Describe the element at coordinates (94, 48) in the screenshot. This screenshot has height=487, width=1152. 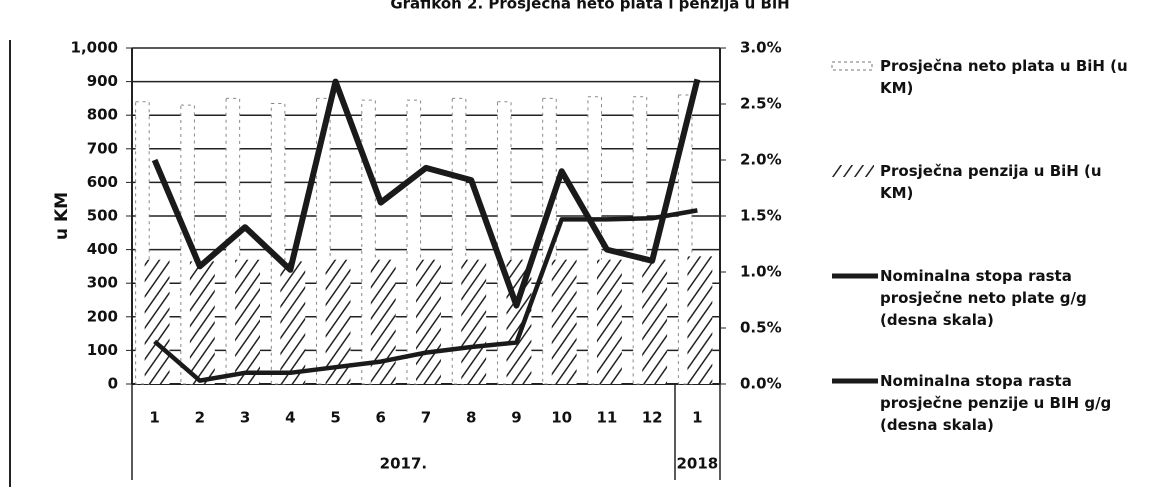
I see `y-tick-label: 1,000` at that location.